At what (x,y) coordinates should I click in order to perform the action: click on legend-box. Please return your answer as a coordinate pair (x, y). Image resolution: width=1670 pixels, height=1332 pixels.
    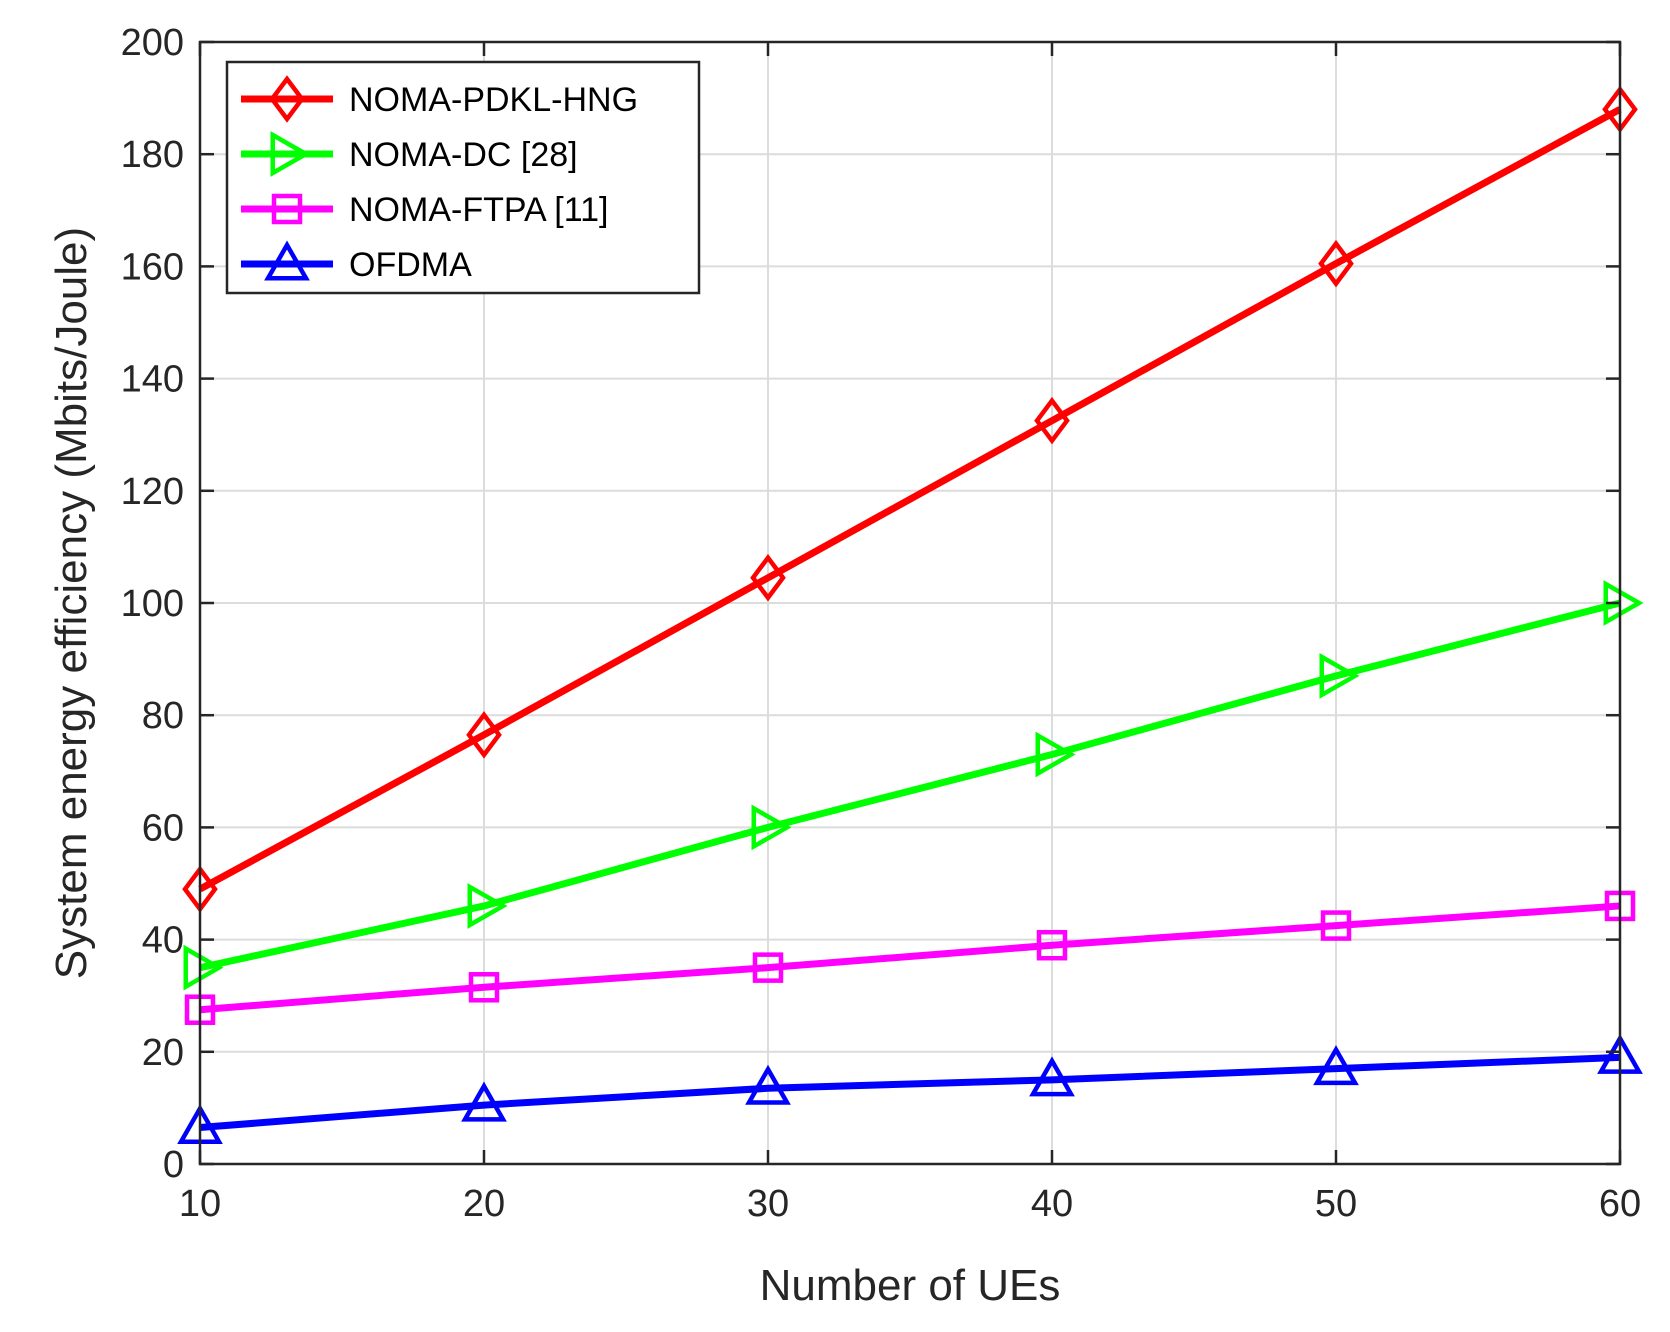
    Looking at the image, I should click on (463, 177).